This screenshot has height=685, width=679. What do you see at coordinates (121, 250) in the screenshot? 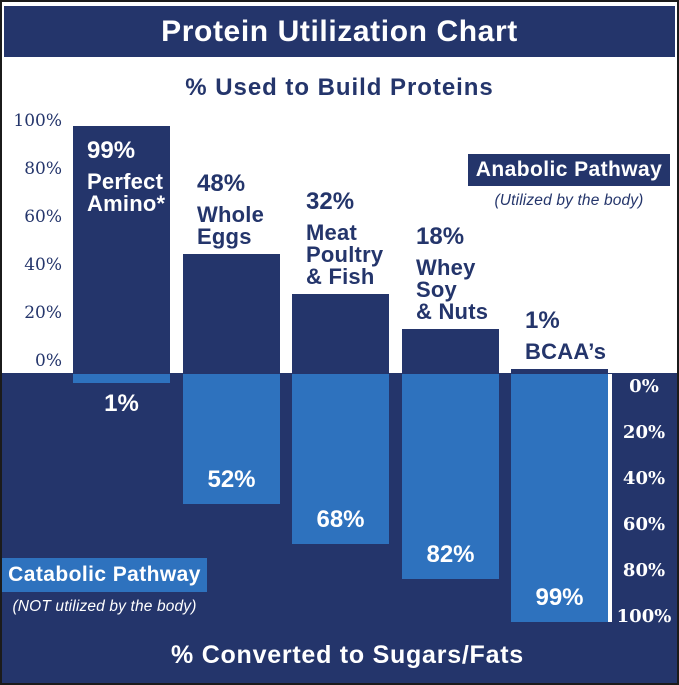
I see `anabolic-bar-perfect-amino` at bounding box center [121, 250].